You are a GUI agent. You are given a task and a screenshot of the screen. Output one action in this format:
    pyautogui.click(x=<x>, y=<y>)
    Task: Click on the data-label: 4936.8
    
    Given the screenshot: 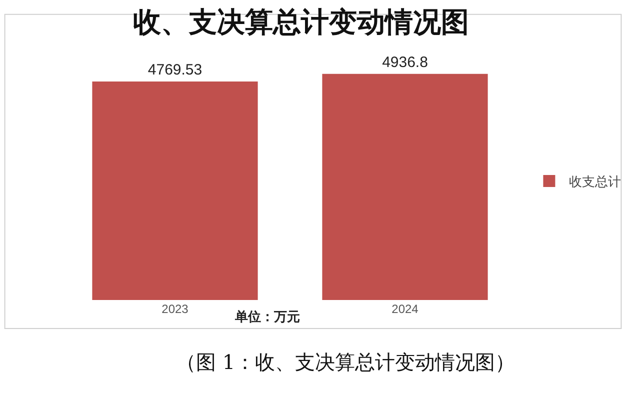 What is the action you would take?
    pyautogui.click(x=405, y=62)
    